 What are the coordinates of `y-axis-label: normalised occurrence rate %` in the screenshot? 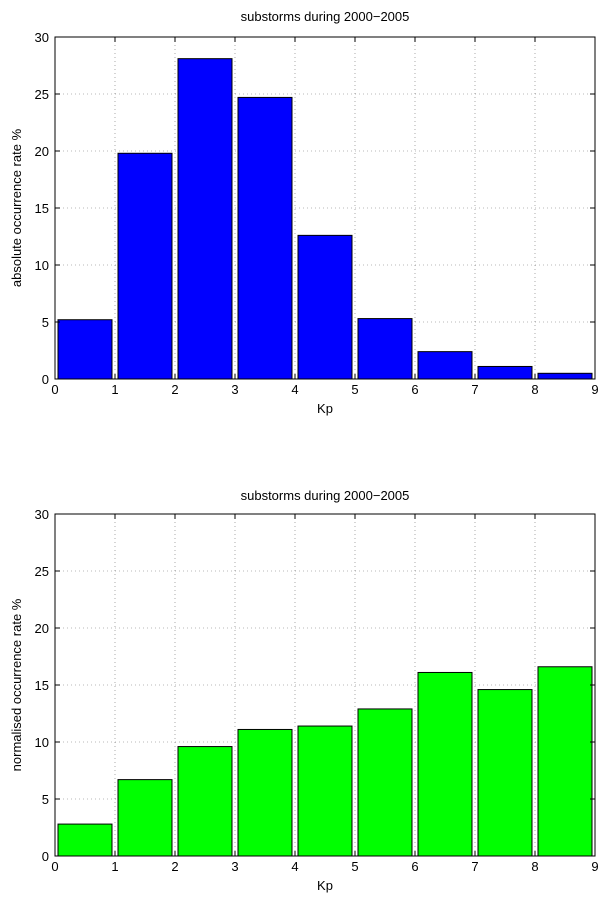 It's located at (16, 684).